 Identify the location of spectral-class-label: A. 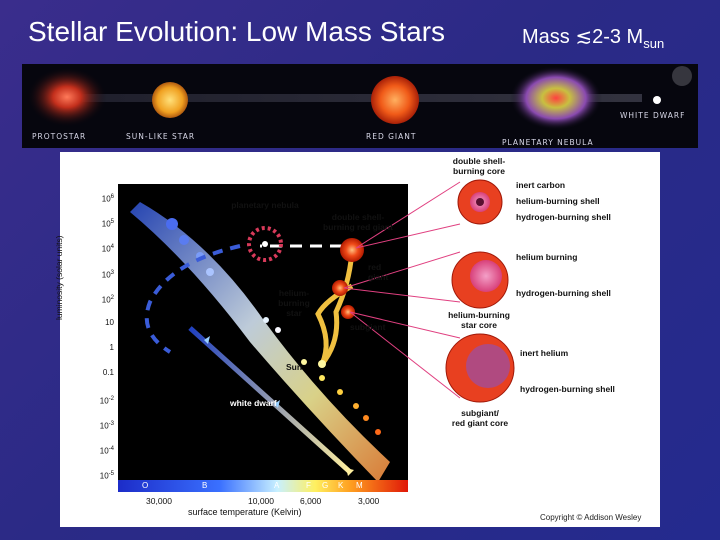
(277, 485).